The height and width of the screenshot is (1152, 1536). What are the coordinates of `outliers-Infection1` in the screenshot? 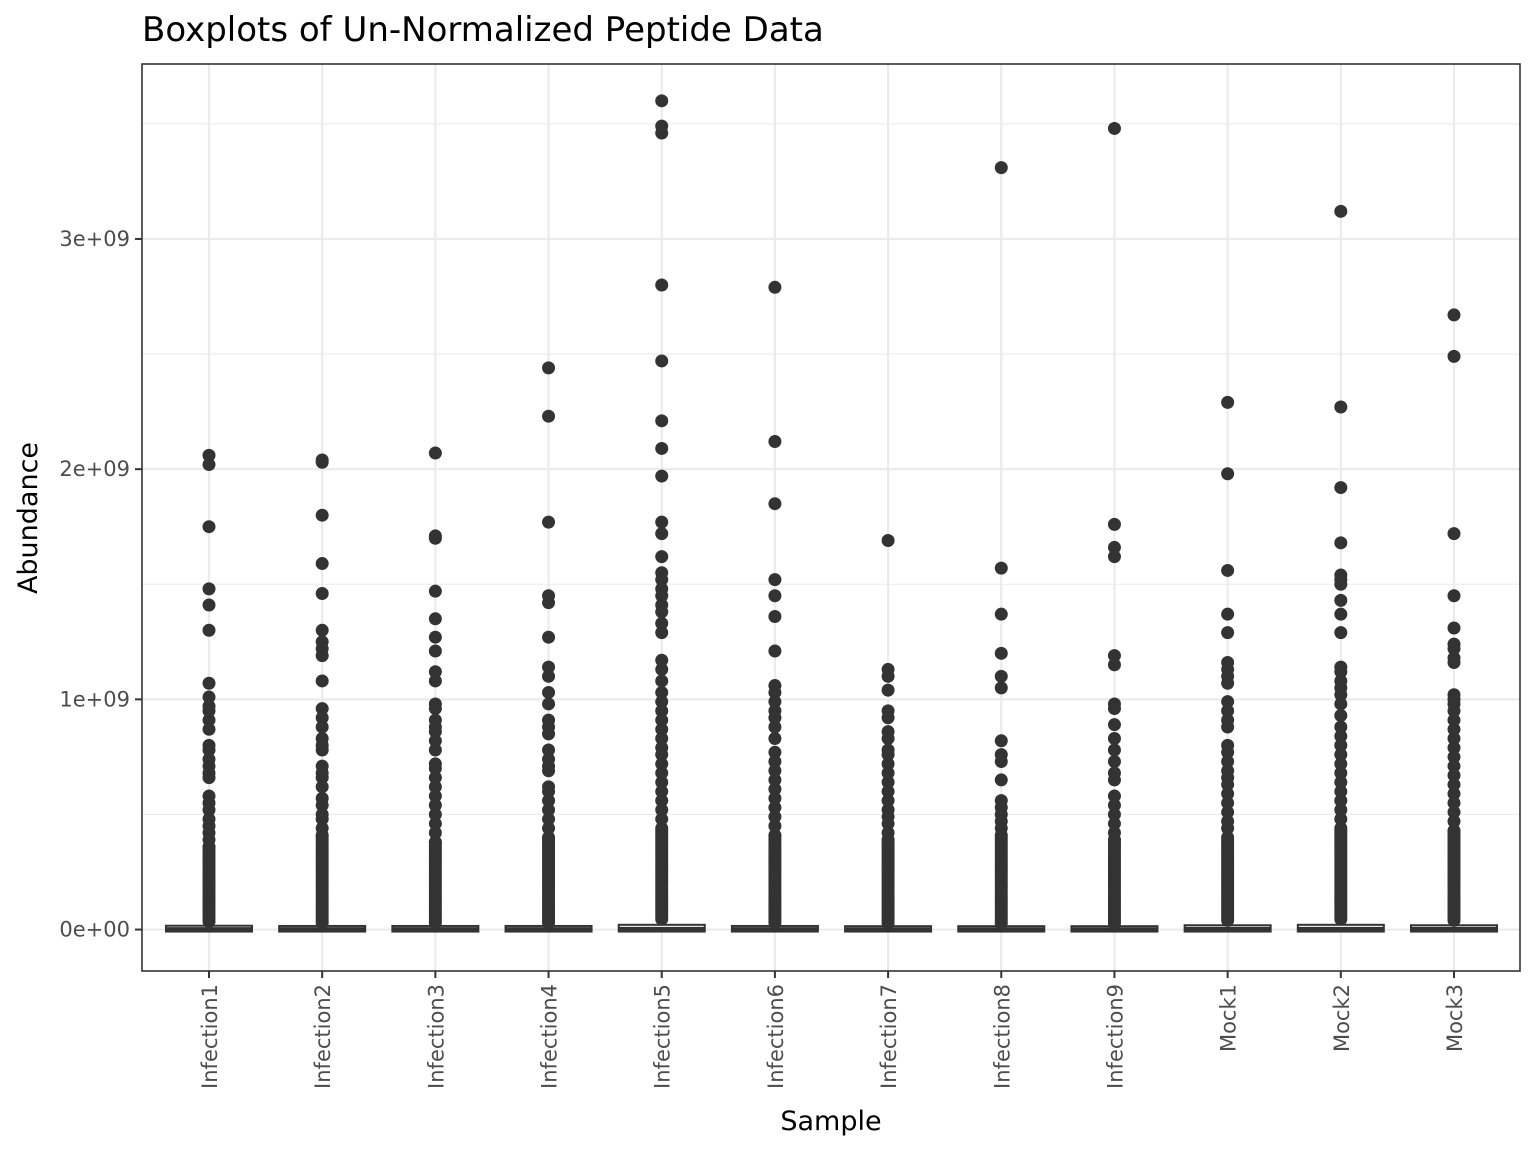 It's located at (209, 688).